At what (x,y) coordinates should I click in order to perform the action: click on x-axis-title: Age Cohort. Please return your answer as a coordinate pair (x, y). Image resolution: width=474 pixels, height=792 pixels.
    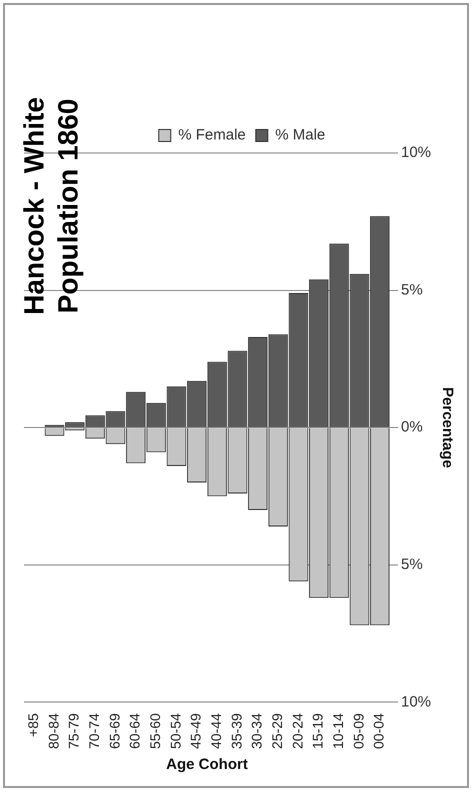
    Looking at the image, I should click on (207, 765).